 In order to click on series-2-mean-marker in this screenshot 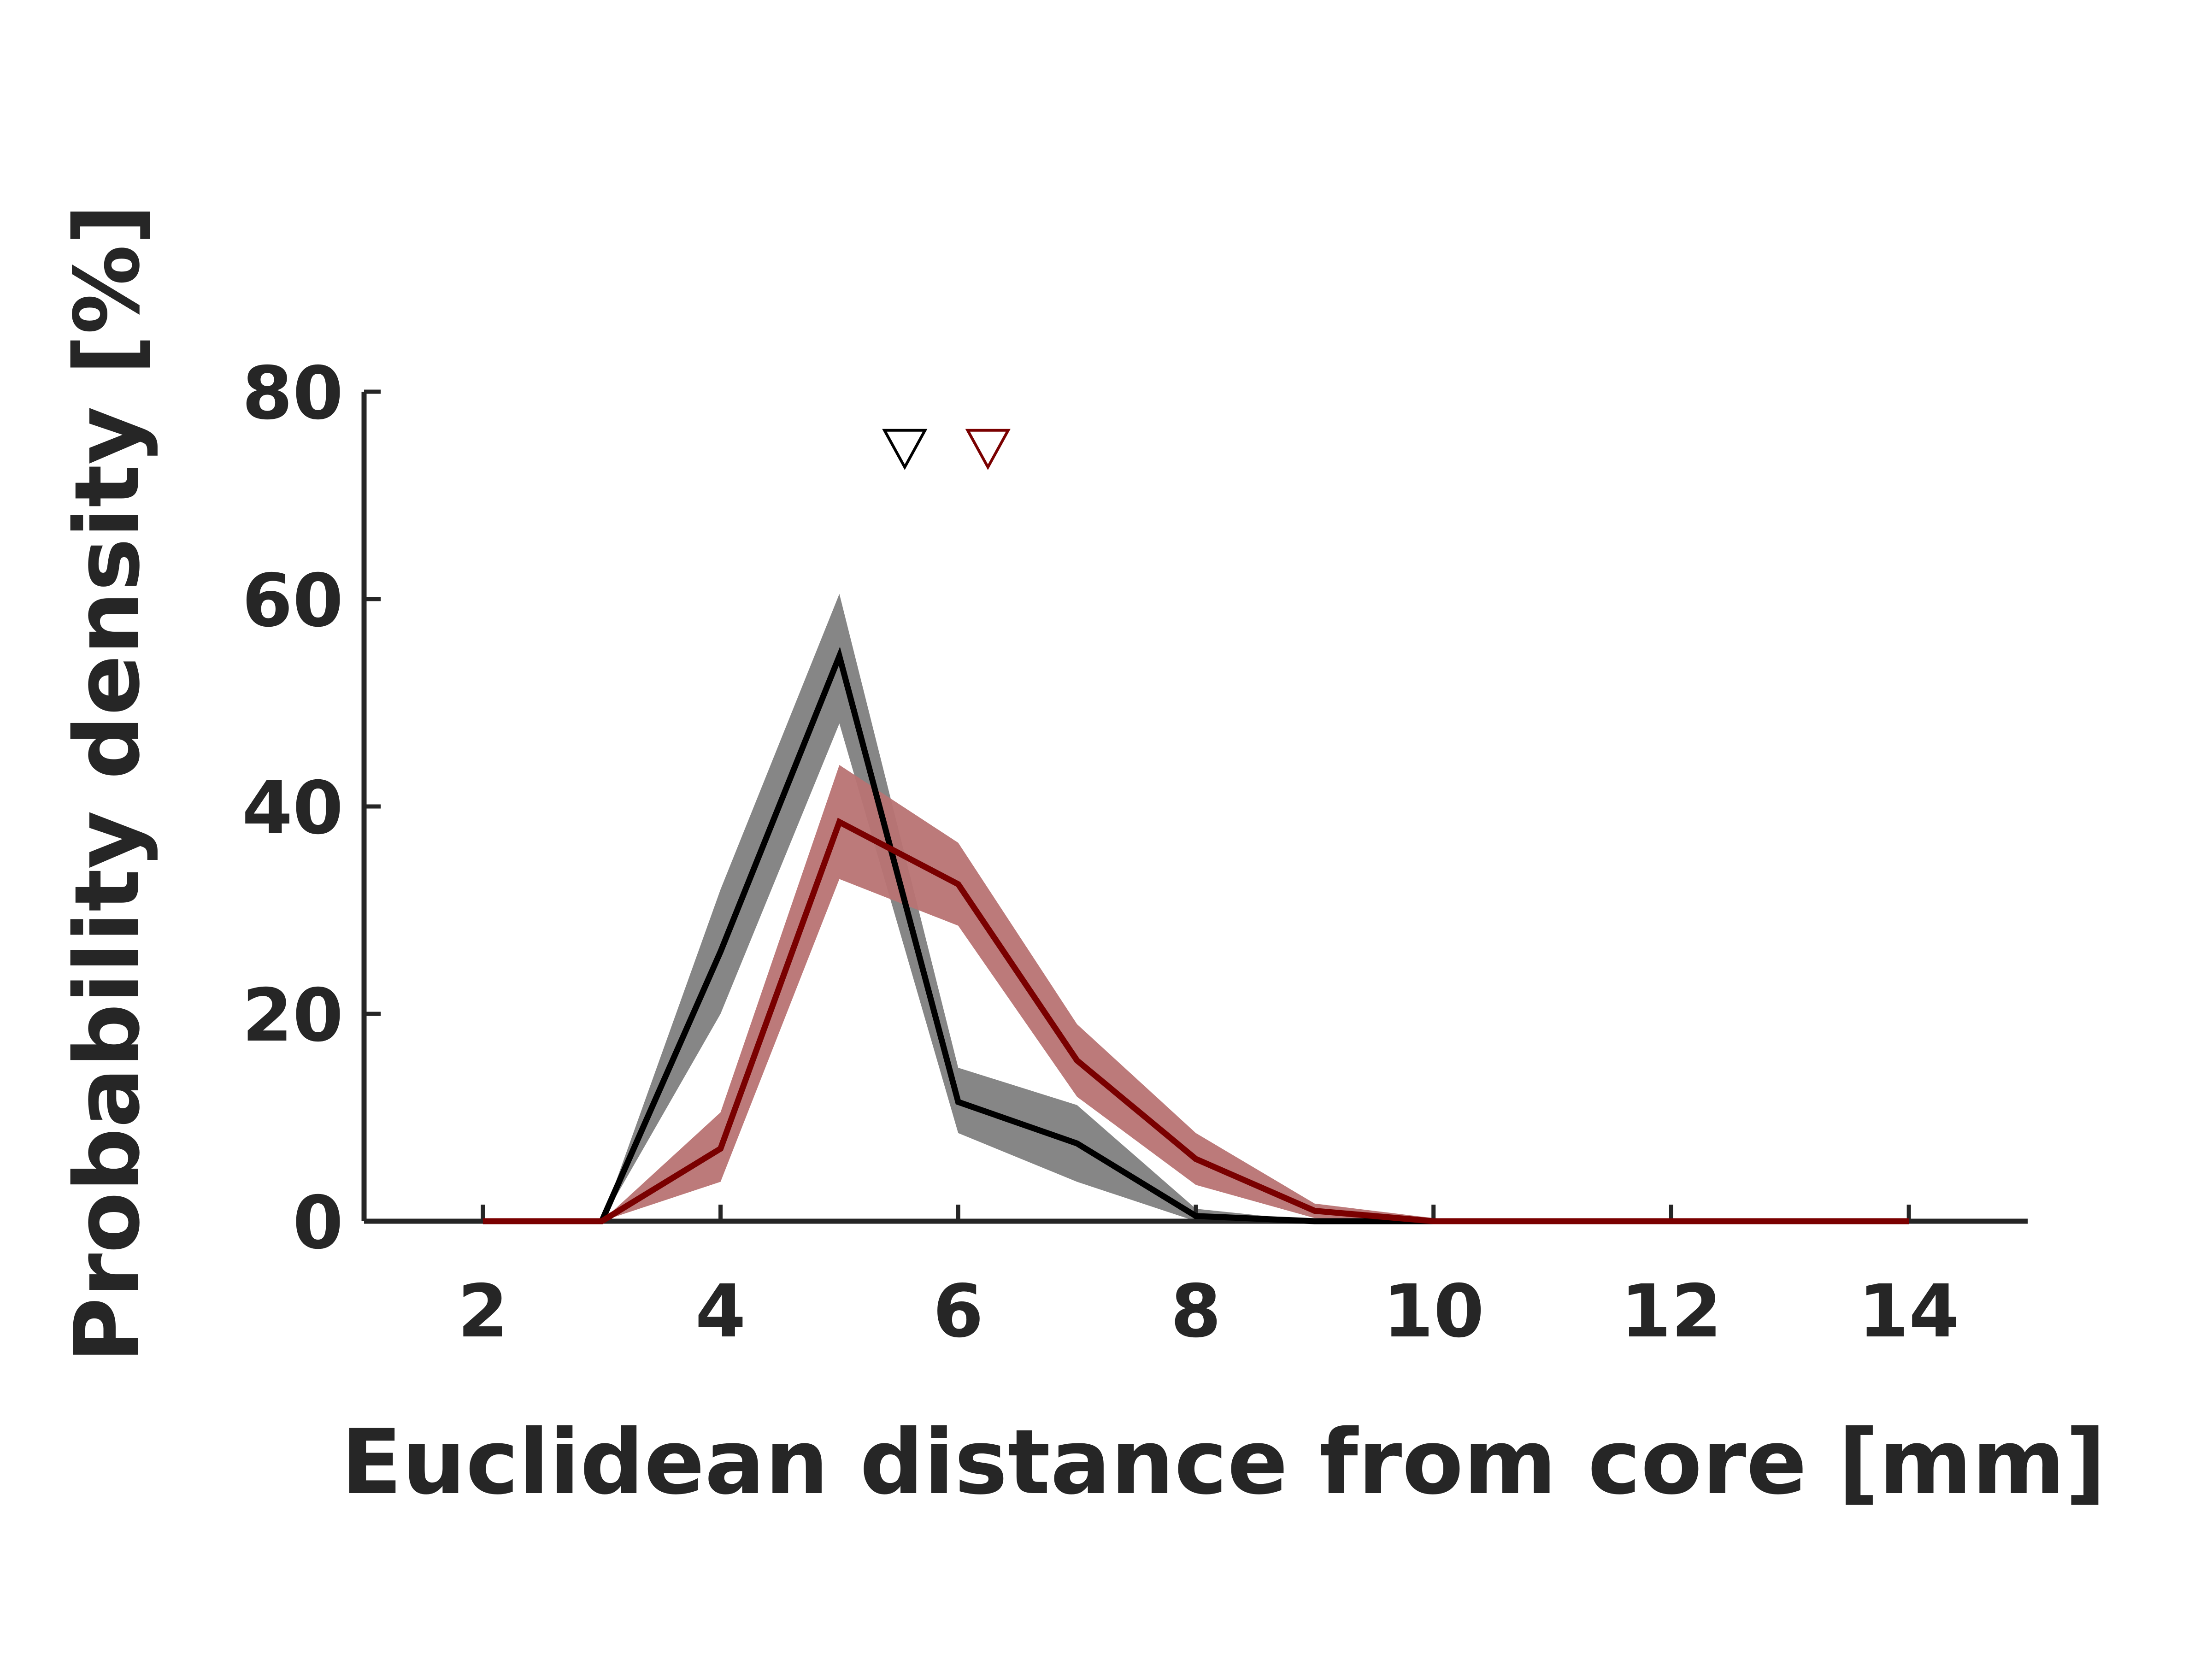, I will do `click(988, 449)`.